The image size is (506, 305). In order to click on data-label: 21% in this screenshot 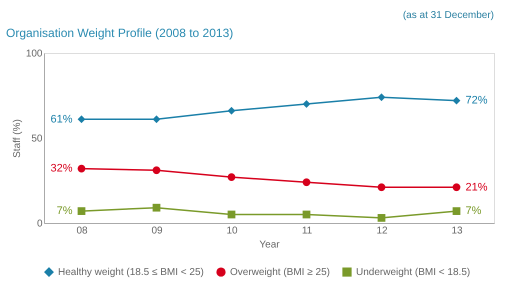, I will do `click(477, 187)`.